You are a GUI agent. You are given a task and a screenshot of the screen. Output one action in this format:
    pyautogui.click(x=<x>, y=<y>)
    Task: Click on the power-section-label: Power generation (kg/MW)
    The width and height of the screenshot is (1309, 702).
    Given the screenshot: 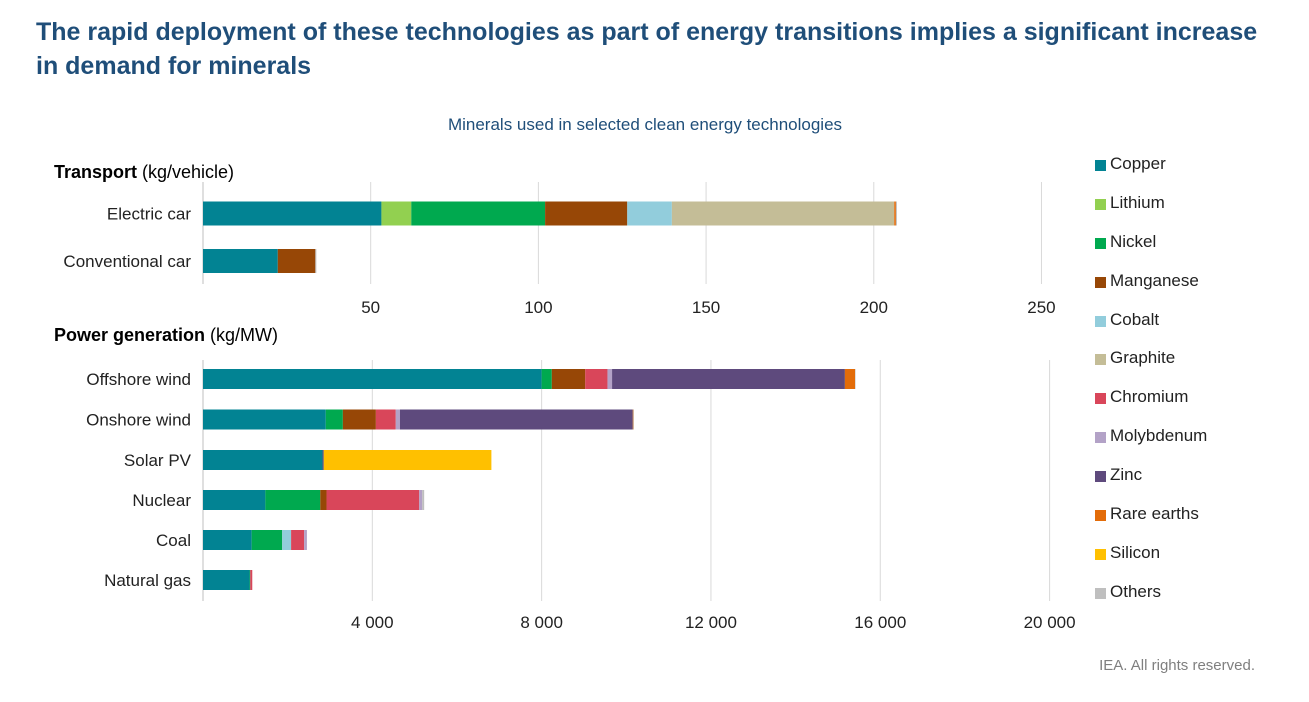 What is the action you would take?
    pyautogui.click(x=166, y=335)
    